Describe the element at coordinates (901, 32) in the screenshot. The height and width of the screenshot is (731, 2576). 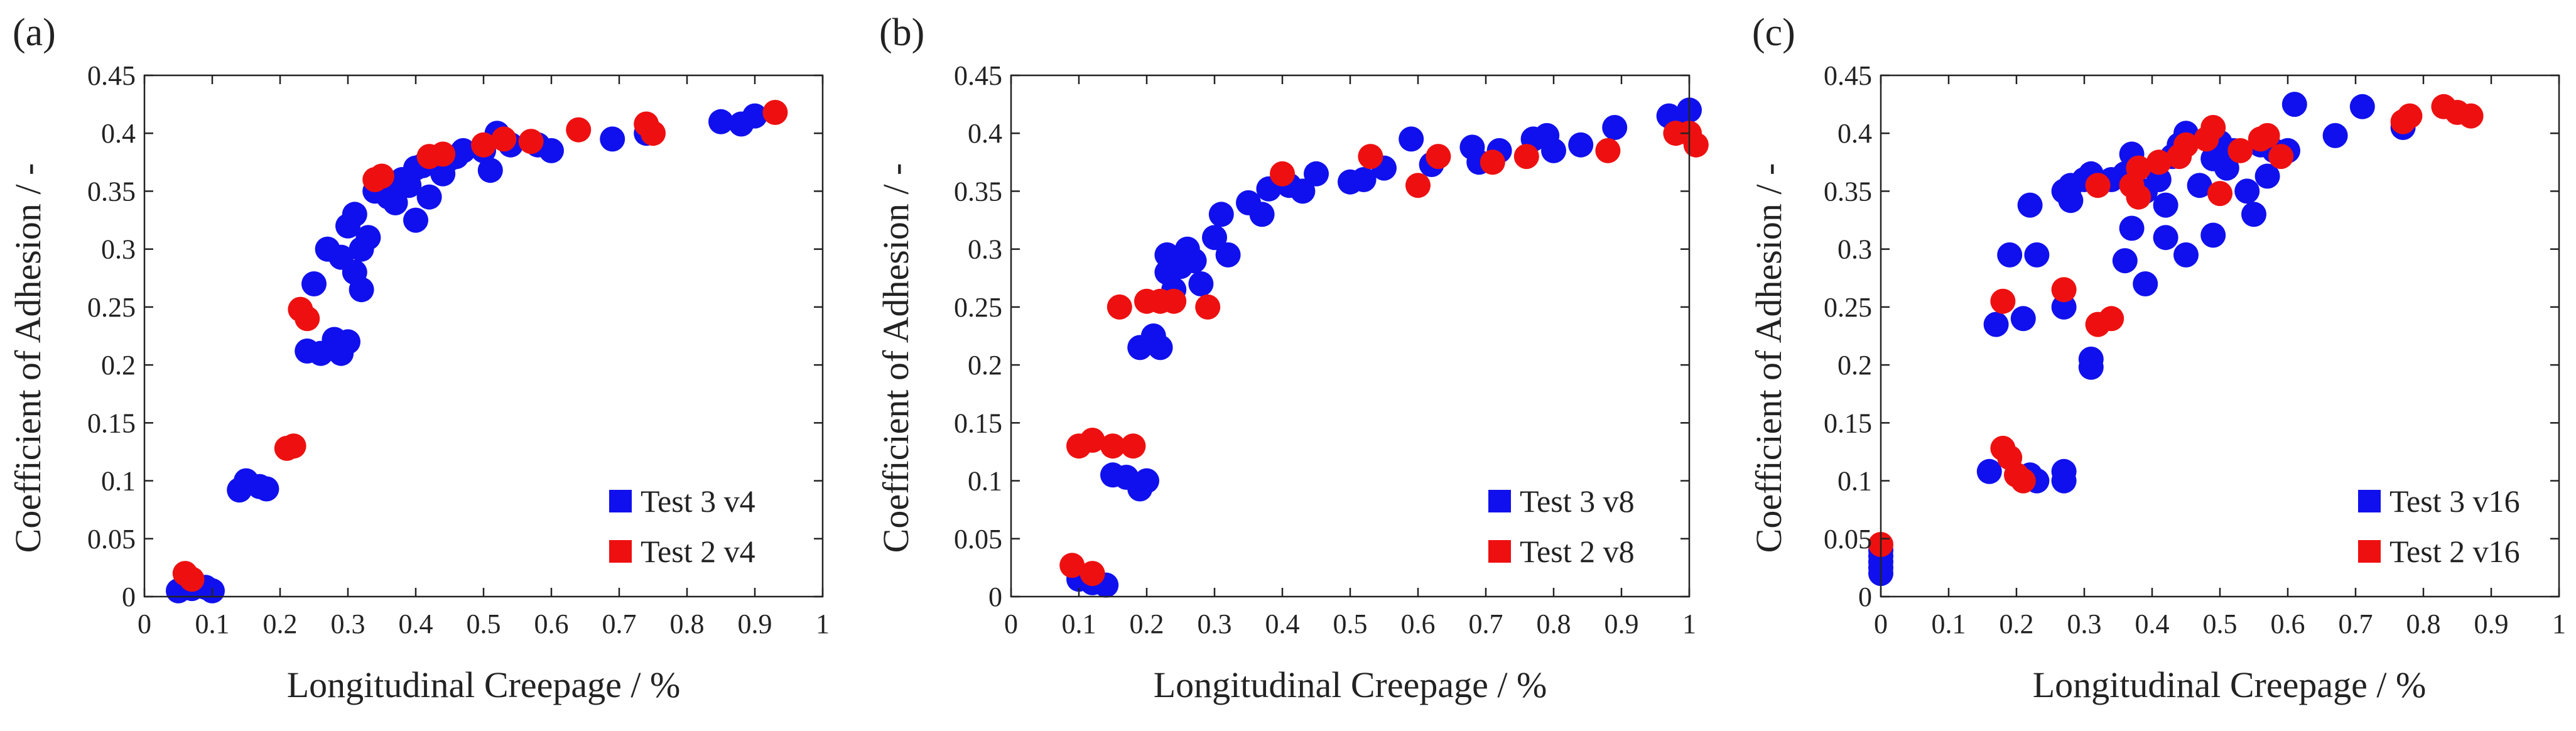
I see `panel-b-label: (b)` at that location.